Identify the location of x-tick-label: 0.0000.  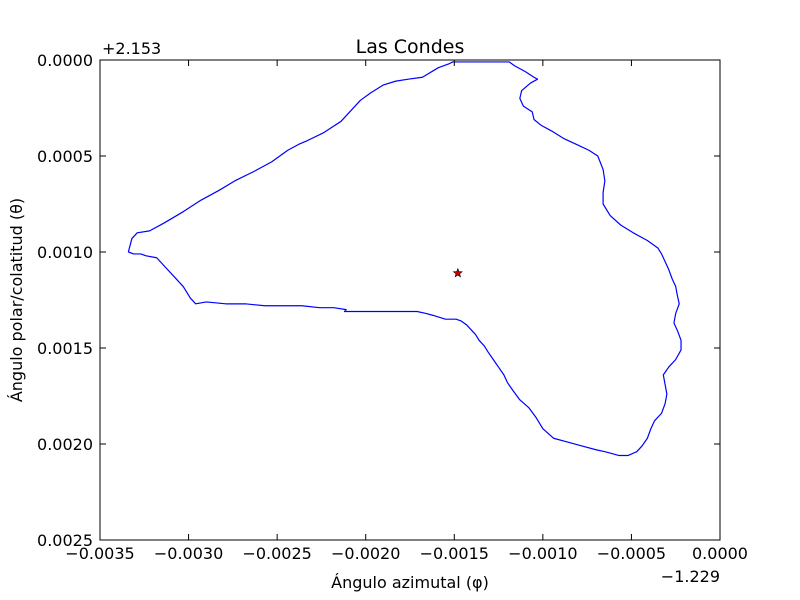
(720, 553).